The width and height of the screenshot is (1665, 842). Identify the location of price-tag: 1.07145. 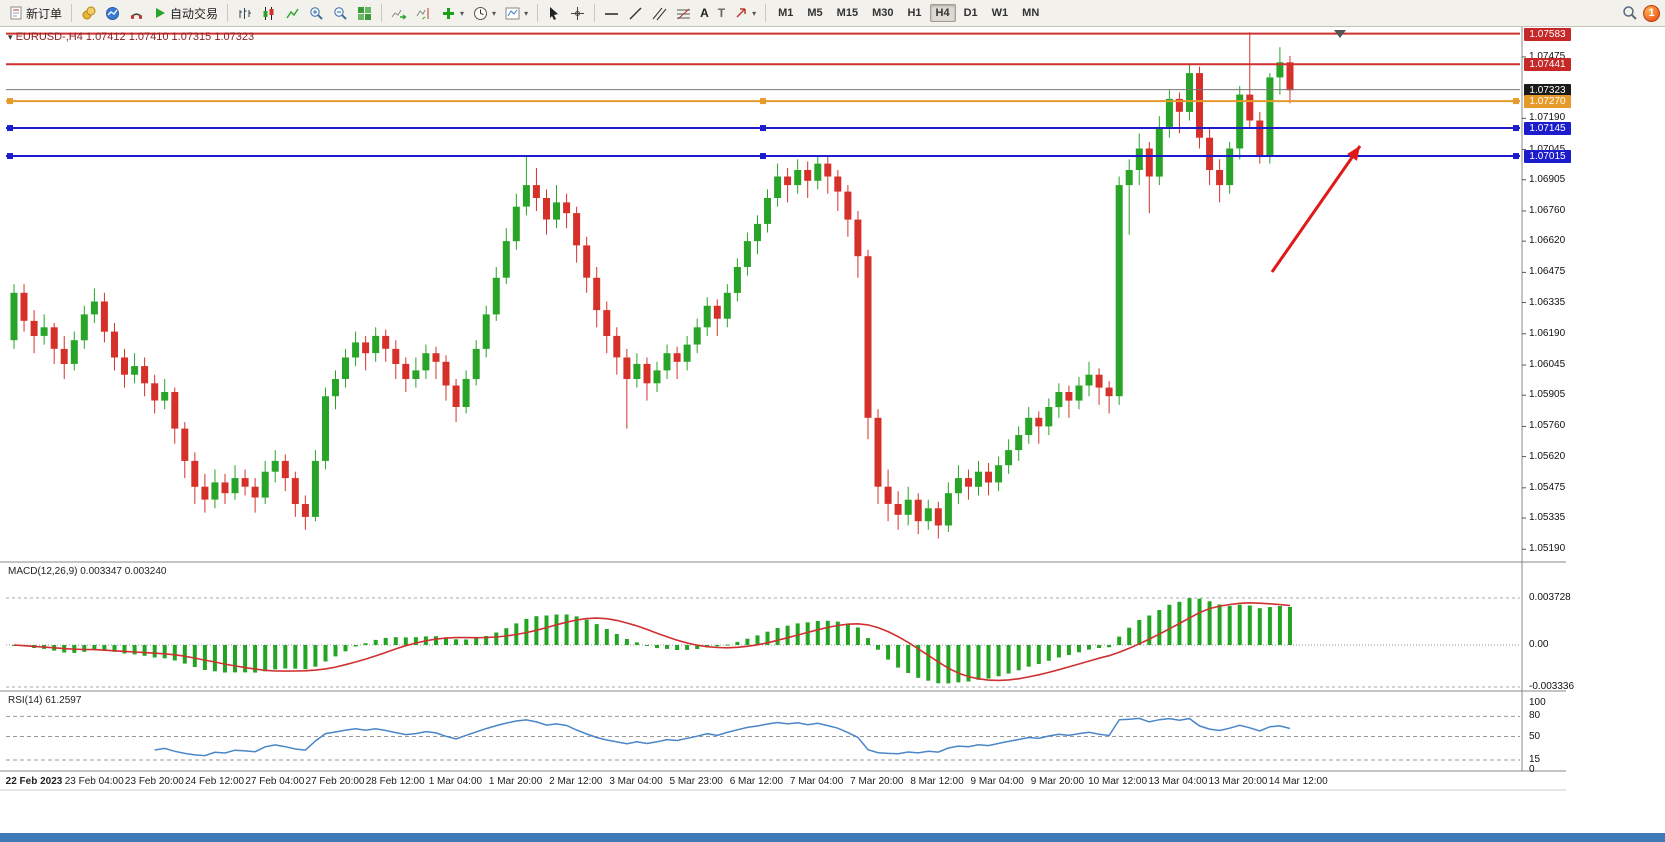
(1547, 129).